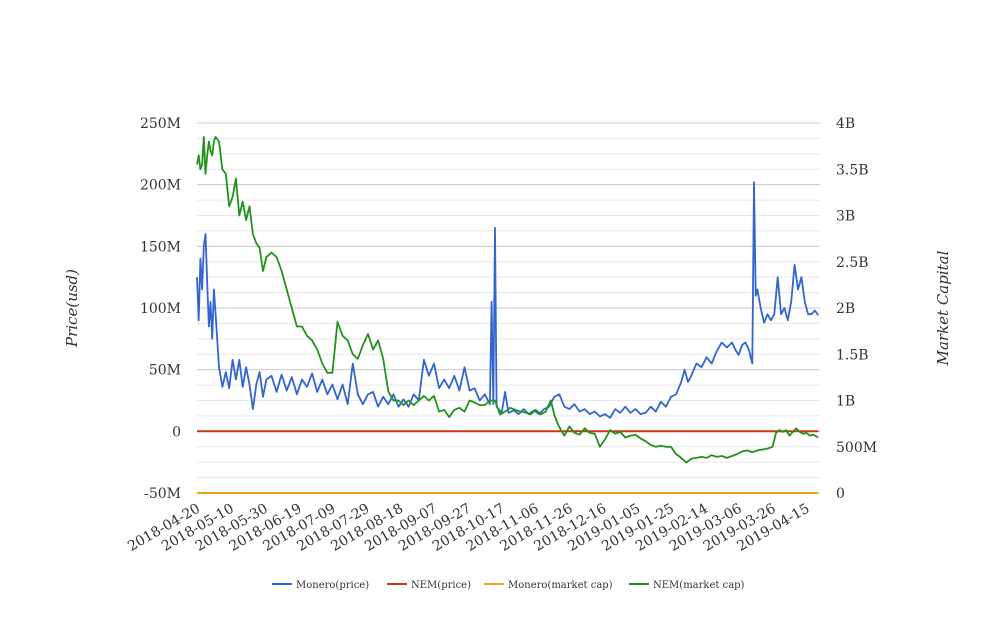  I want to click on legend-label: NEM(market cap), so click(699, 585).